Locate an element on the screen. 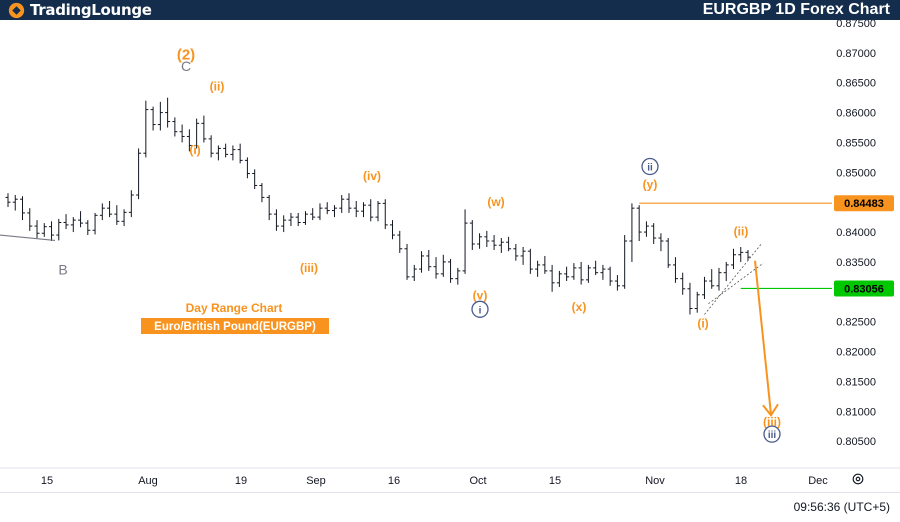  wave-label: (iii) is located at coordinates (309, 268).